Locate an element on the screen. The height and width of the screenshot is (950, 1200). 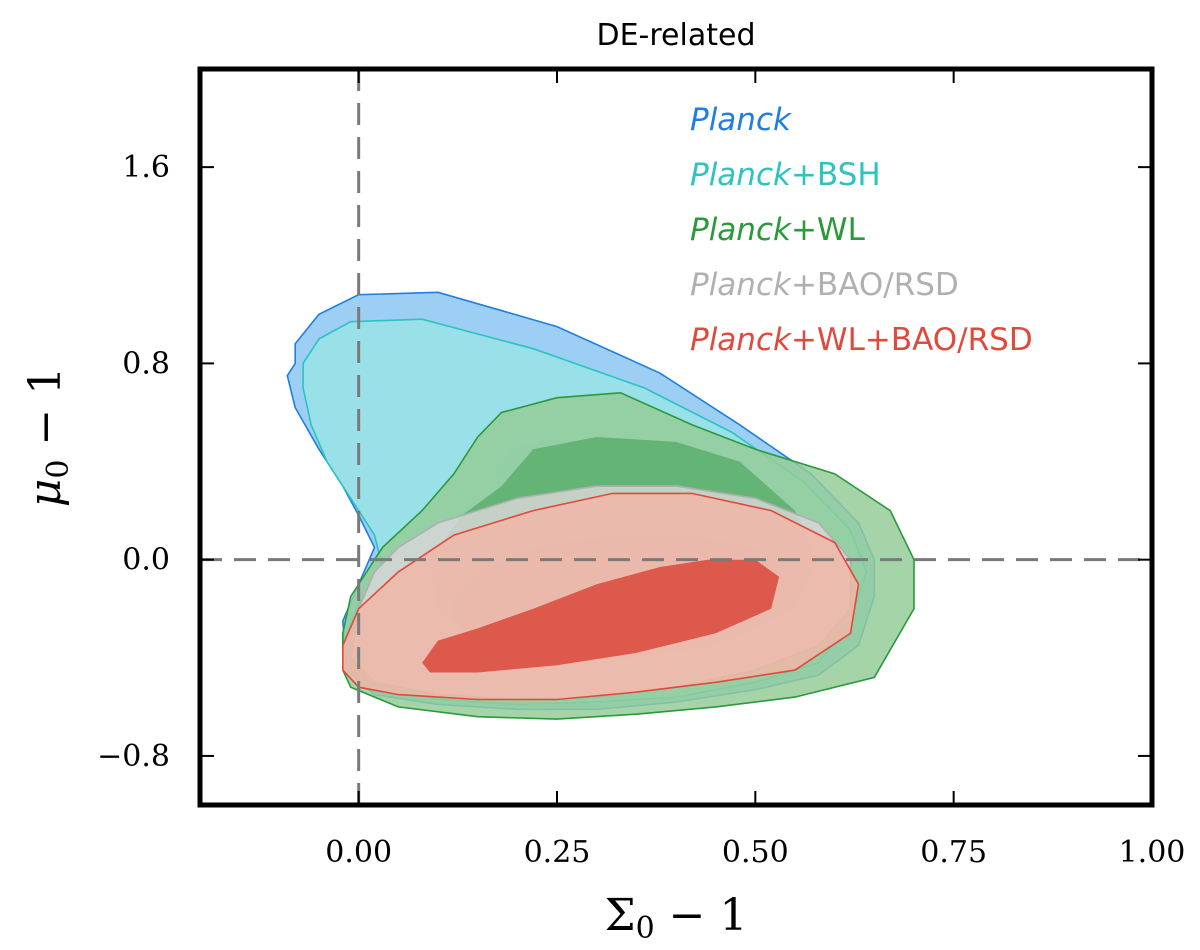
x-tick-label: 1.00 is located at coordinates (1152, 852).